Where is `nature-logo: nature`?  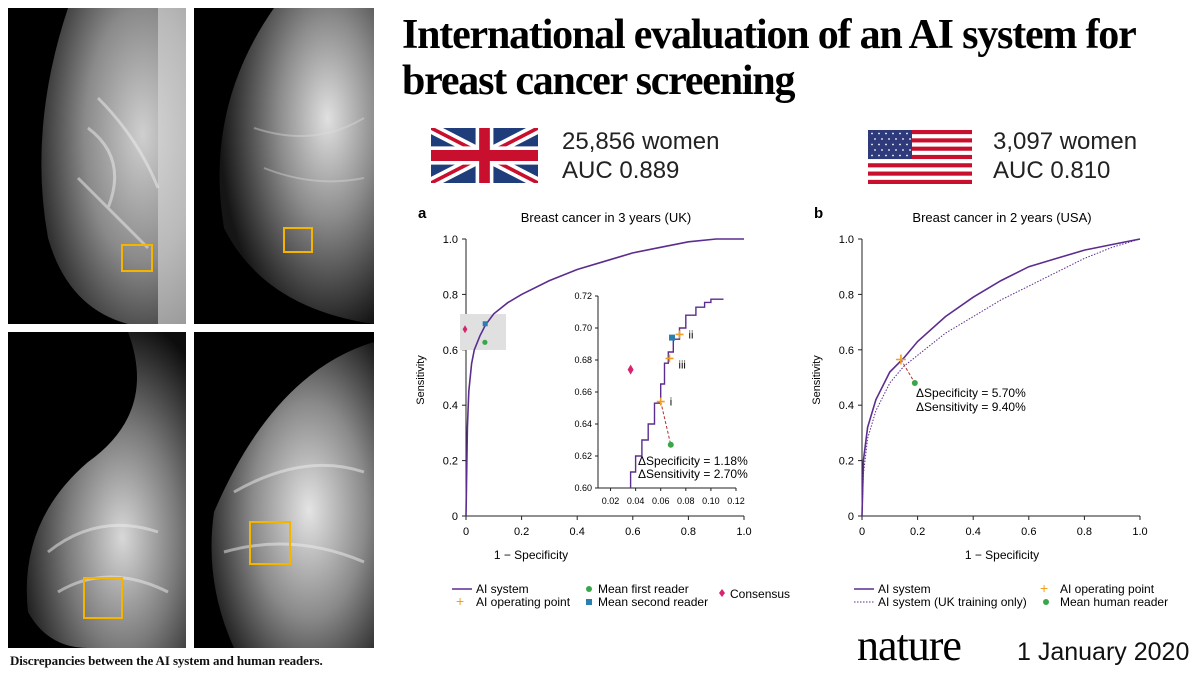 nature-logo: nature is located at coordinates (909, 645).